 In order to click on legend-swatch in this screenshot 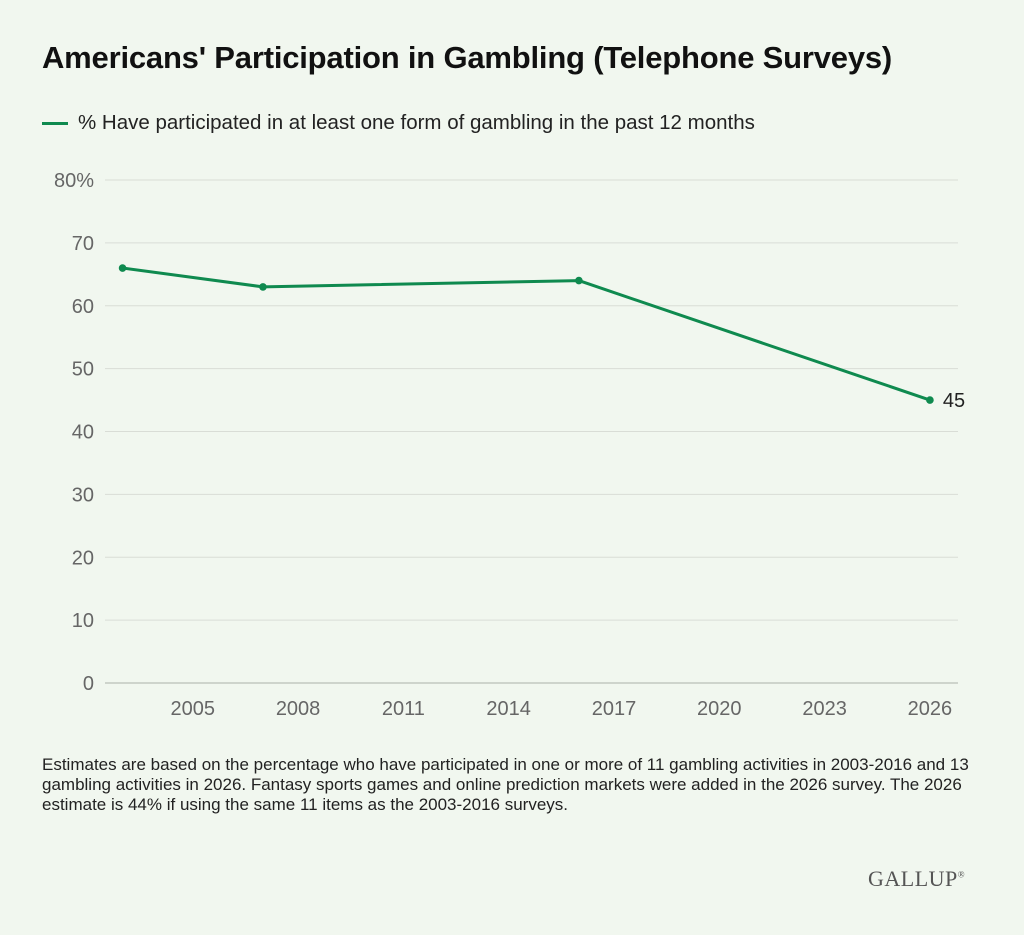, I will do `click(55, 123)`.